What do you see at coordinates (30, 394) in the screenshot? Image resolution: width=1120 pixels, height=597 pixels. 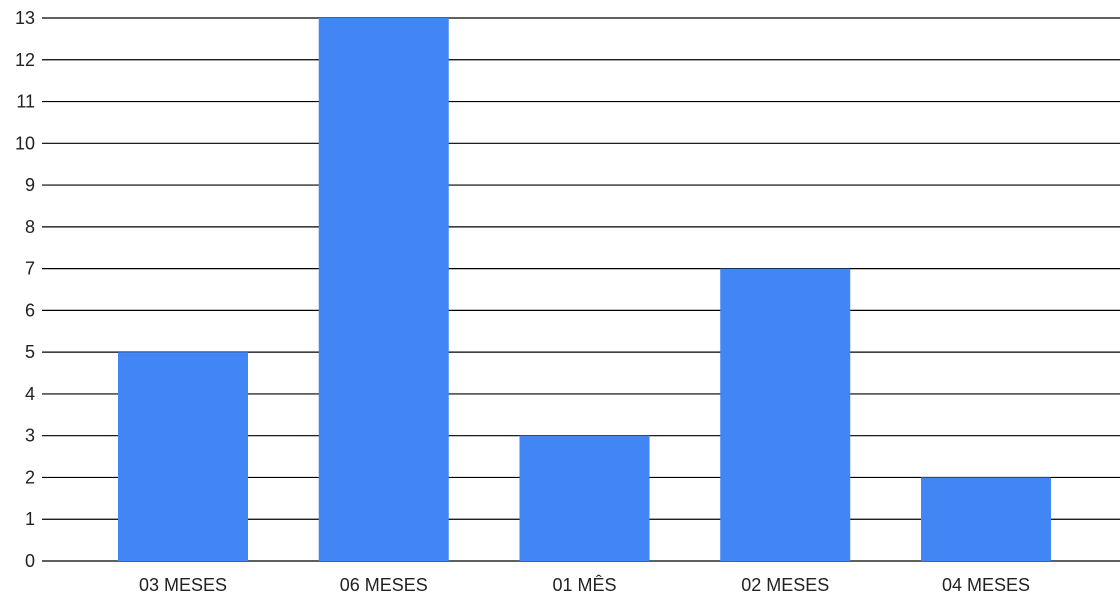 I see `y-tick-label-4: 4` at bounding box center [30, 394].